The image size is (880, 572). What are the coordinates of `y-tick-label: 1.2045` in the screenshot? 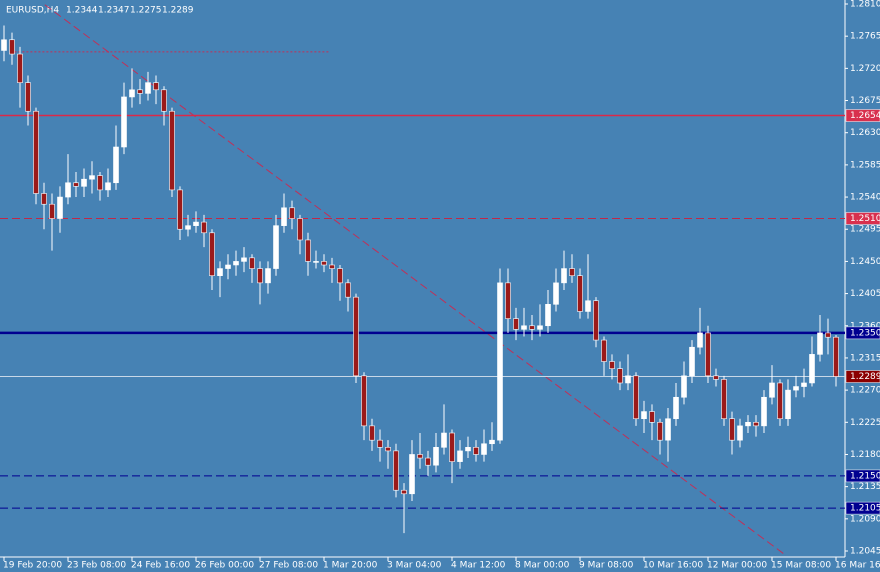 It's located at (865, 552).